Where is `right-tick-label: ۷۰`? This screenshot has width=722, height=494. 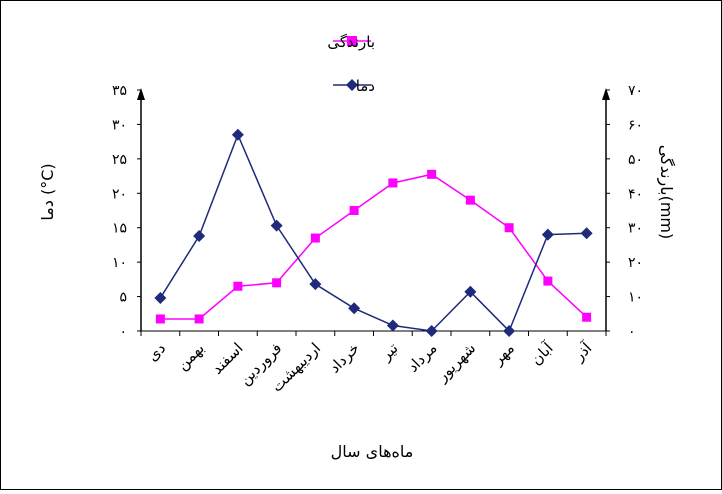 right-tick-label: ۷۰ is located at coordinates (635, 91).